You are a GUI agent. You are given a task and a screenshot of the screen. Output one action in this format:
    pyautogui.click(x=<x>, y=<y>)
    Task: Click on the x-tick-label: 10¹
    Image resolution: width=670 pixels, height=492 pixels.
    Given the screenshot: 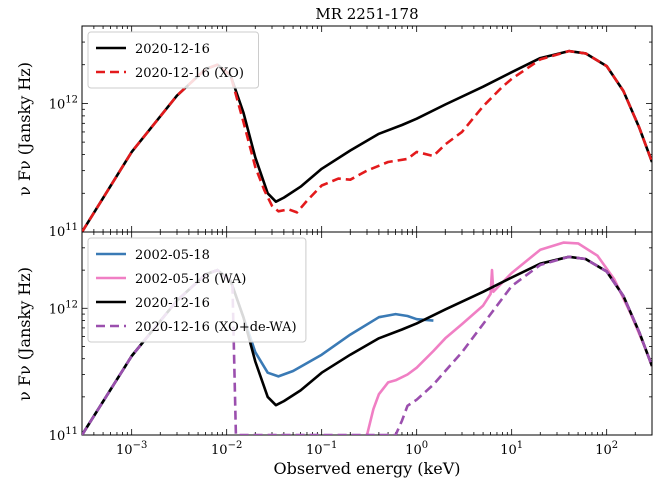 What is the action you would take?
    pyautogui.click(x=511, y=449)
    